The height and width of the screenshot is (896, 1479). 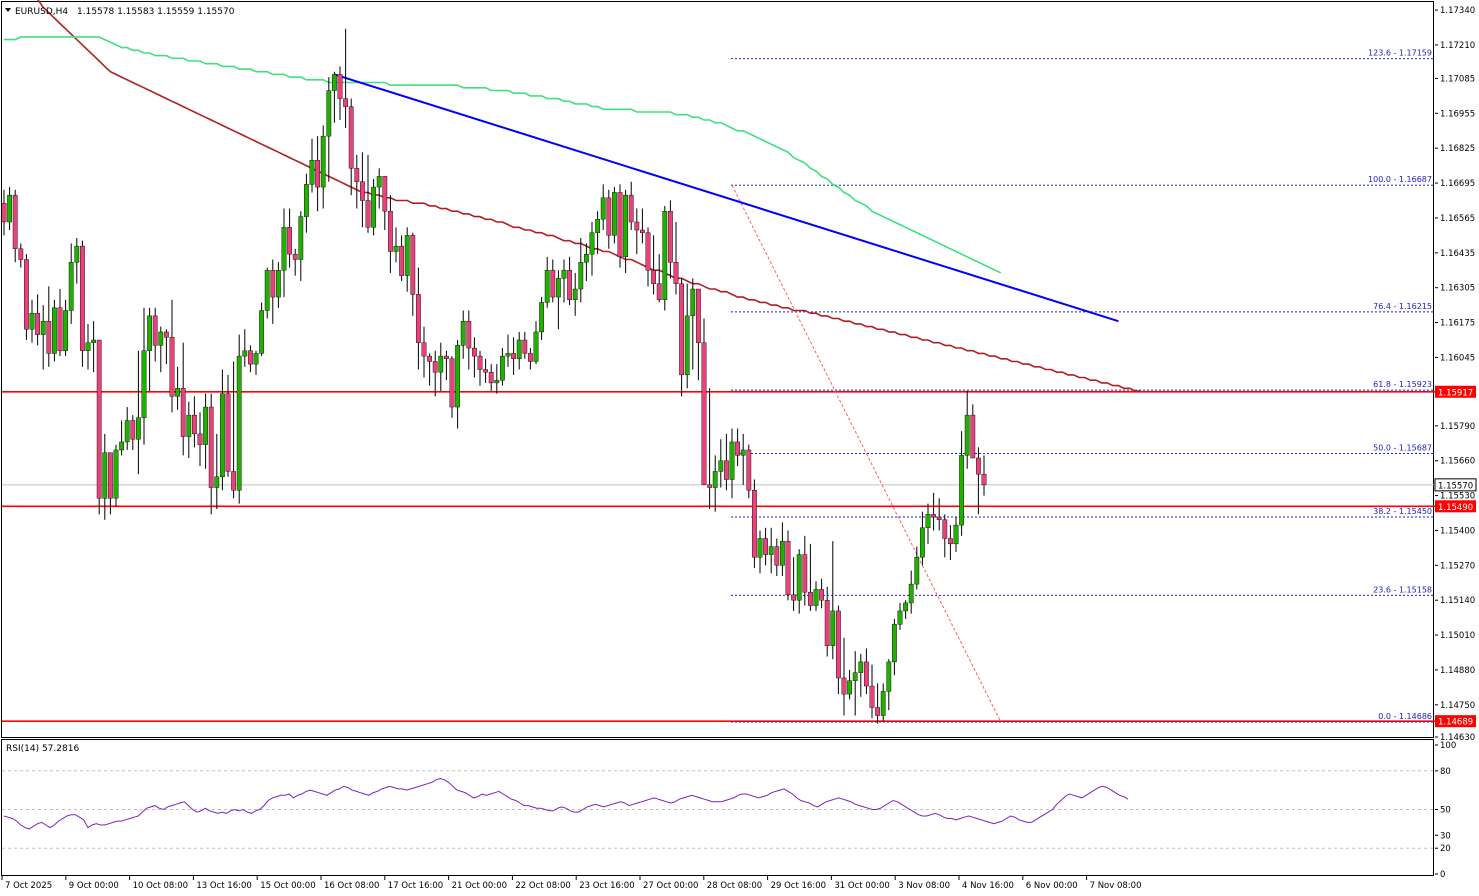 I want to click on current-price-text: 1.15570, so click(x=1455, y=486).